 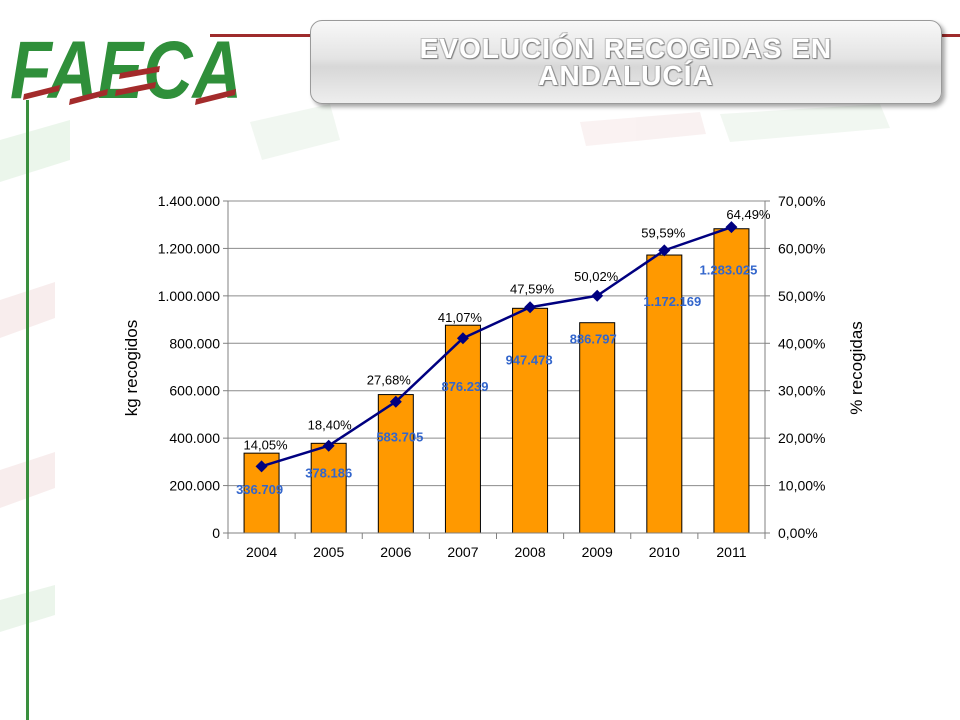 I want to click on side-rule, so click(x=27, y=410).